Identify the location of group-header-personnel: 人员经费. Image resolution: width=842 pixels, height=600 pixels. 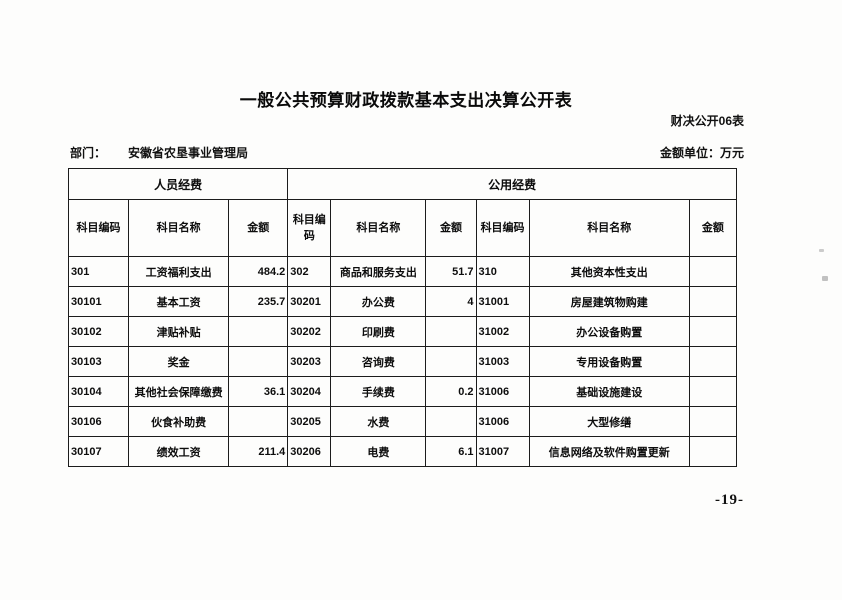
(178, 184).